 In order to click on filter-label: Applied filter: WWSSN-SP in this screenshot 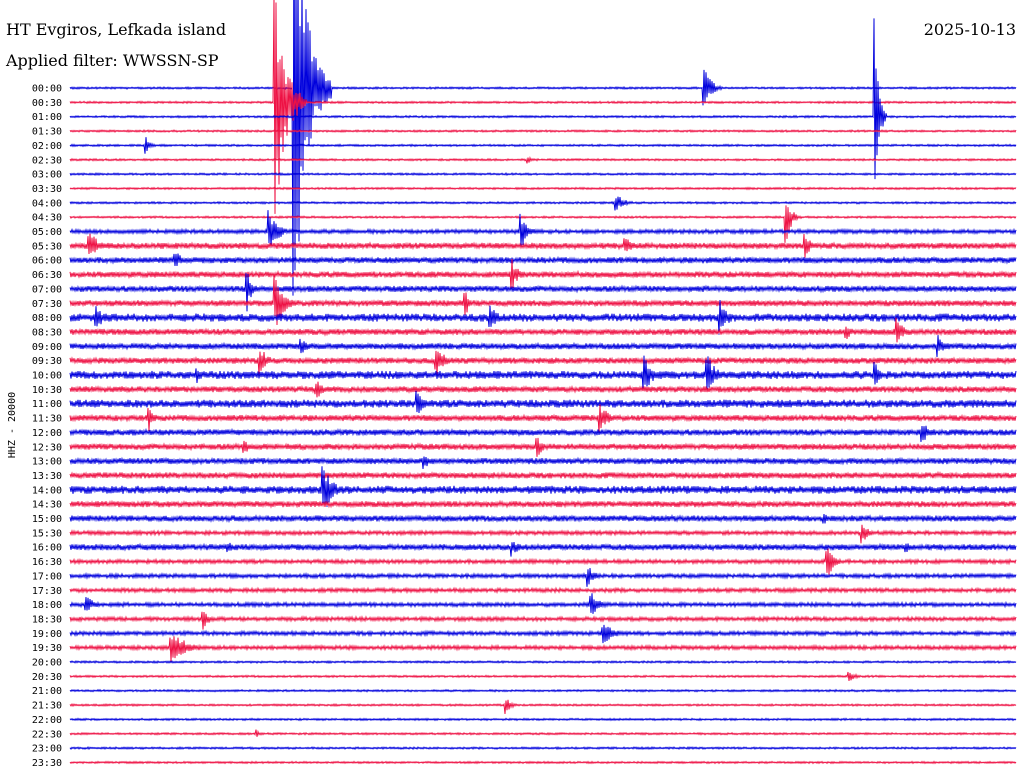, I will do `click(112, 60)`.